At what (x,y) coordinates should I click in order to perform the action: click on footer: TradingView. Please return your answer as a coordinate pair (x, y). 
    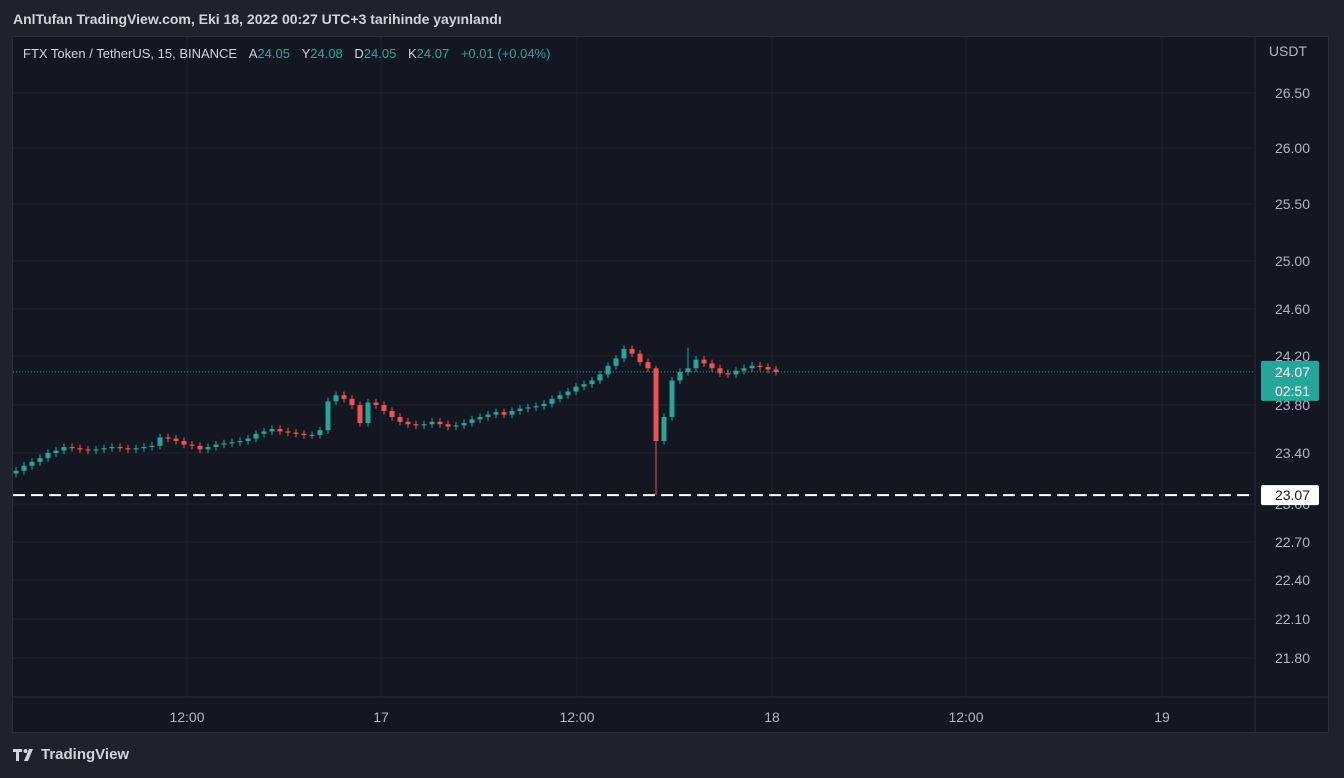
    Looking at the image, I should click on (71, 754).